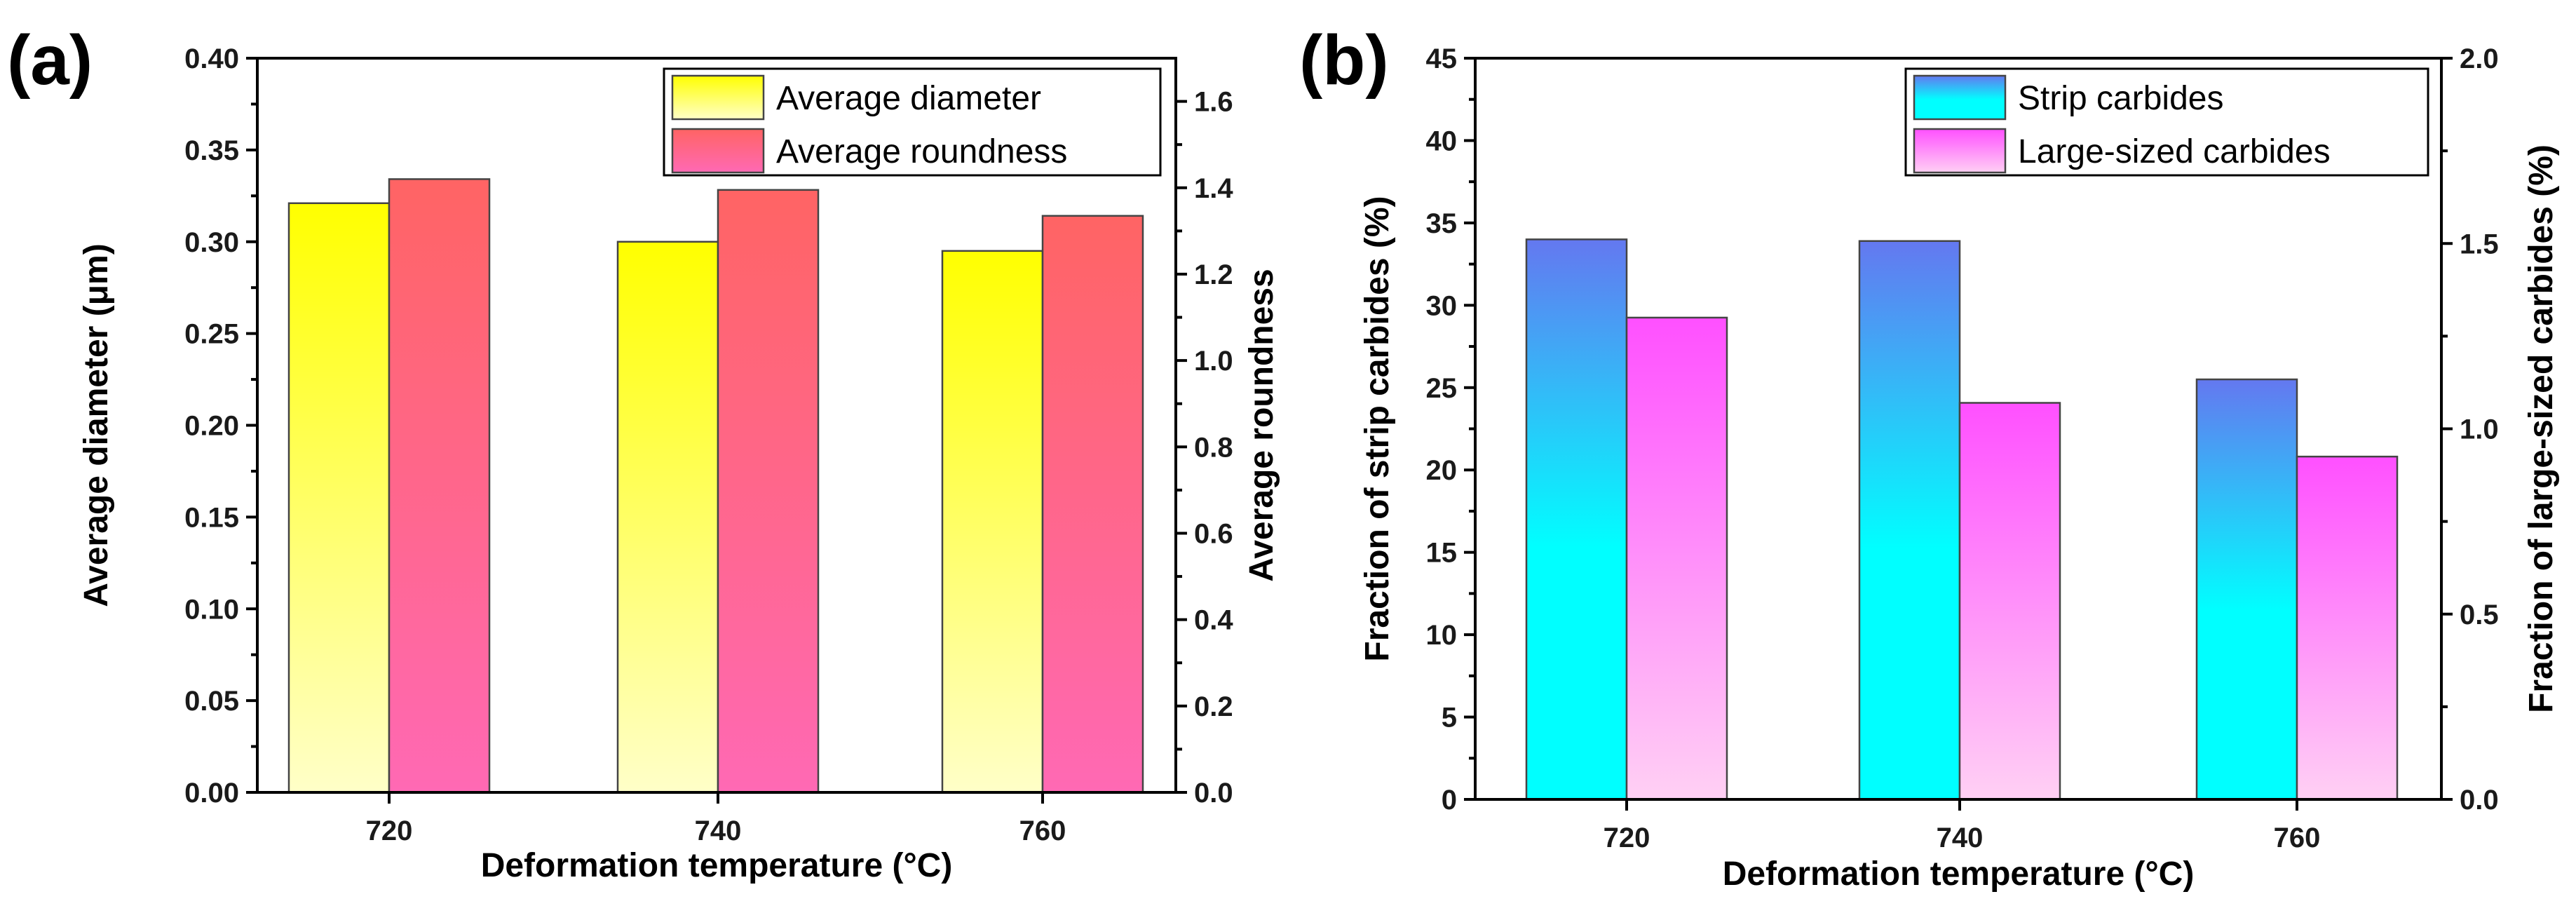  What do you see at coordinates (211, 334) in the screenshot?
I see `y-tick-label: 0.25` at bounding box center [211, 334].